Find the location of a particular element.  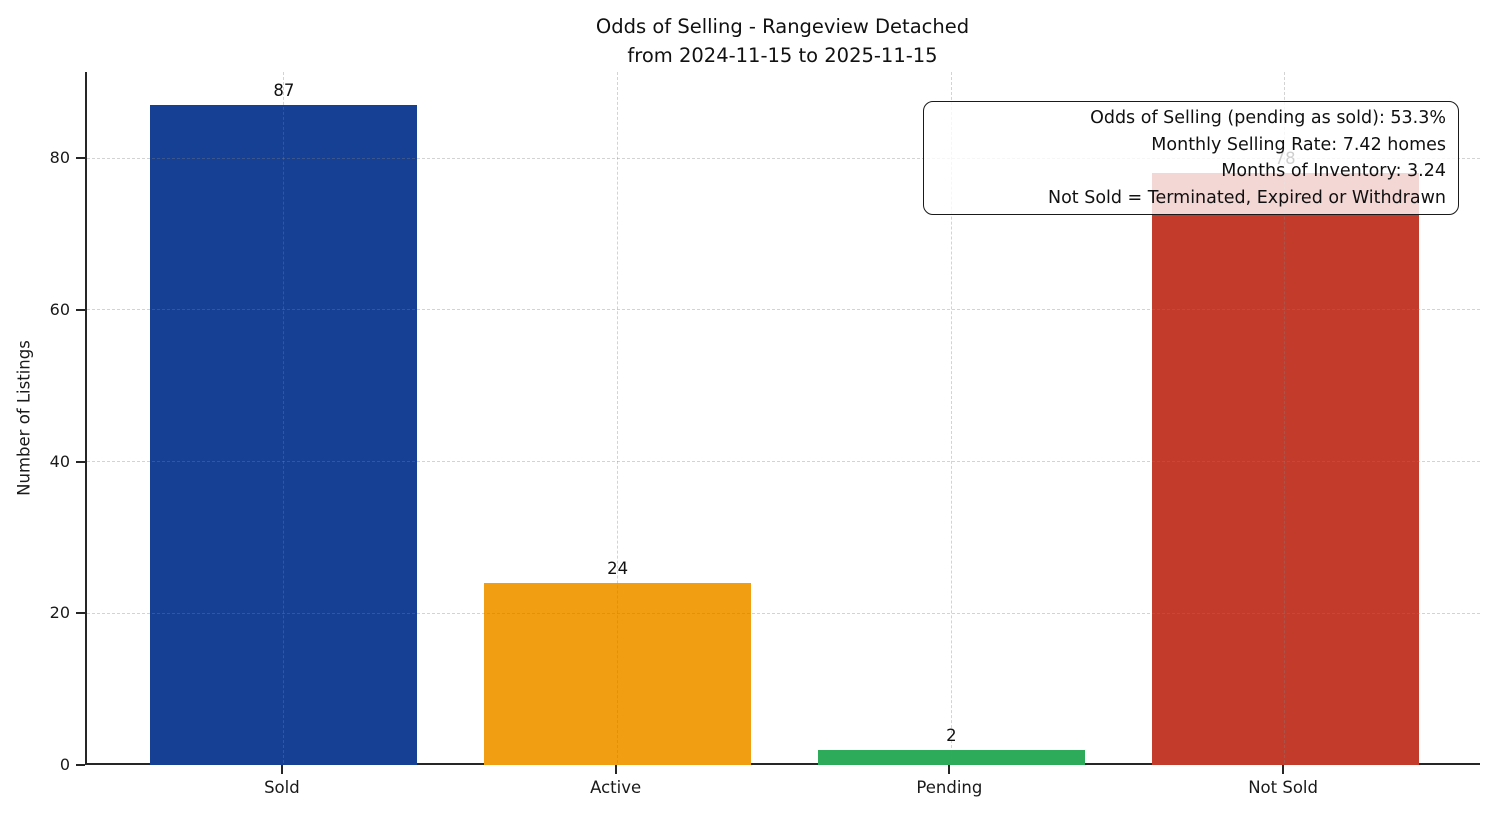

y-tick-label: 0 is located at coordinates (64, 764).